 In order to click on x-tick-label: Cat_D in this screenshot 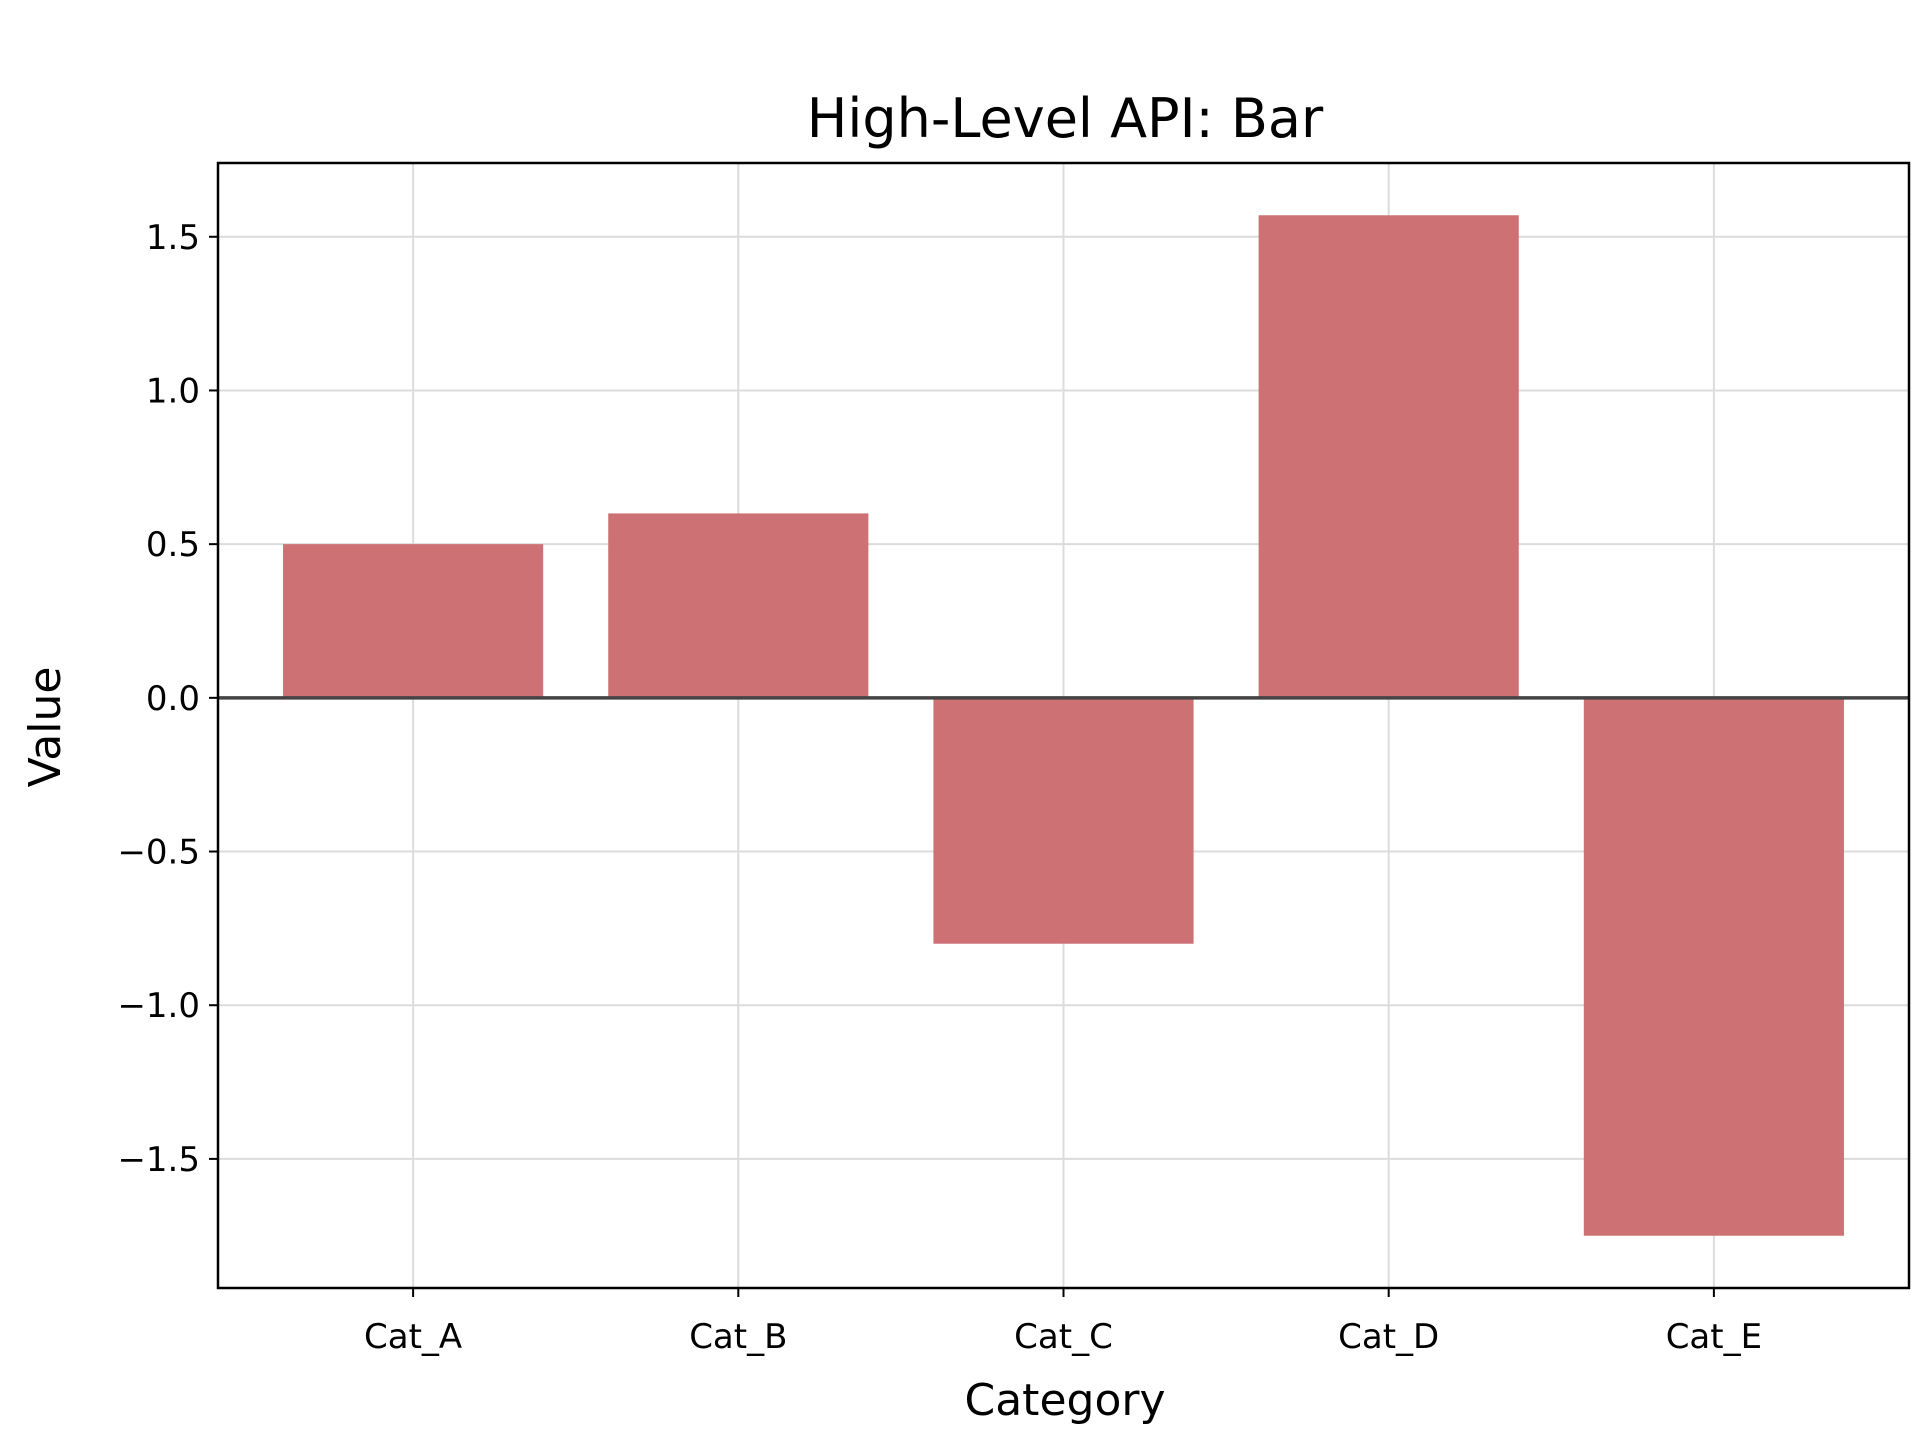, I will do `click(1388, 1337)`.